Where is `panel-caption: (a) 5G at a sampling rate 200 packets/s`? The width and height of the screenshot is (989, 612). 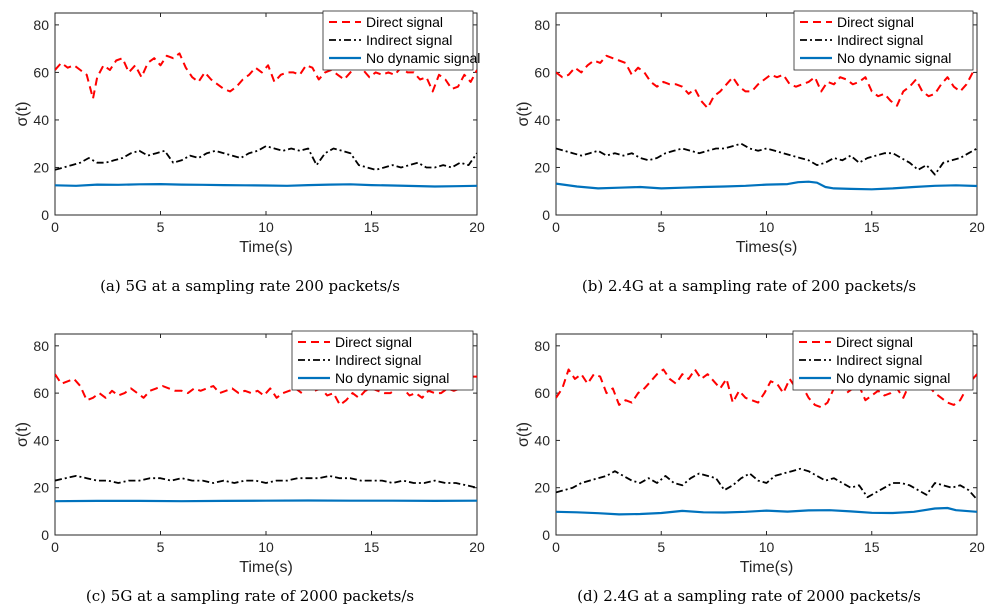
panel-caption: (a) 5G at a sampling rate 200 packets/s is located at coordinates (250, 286).